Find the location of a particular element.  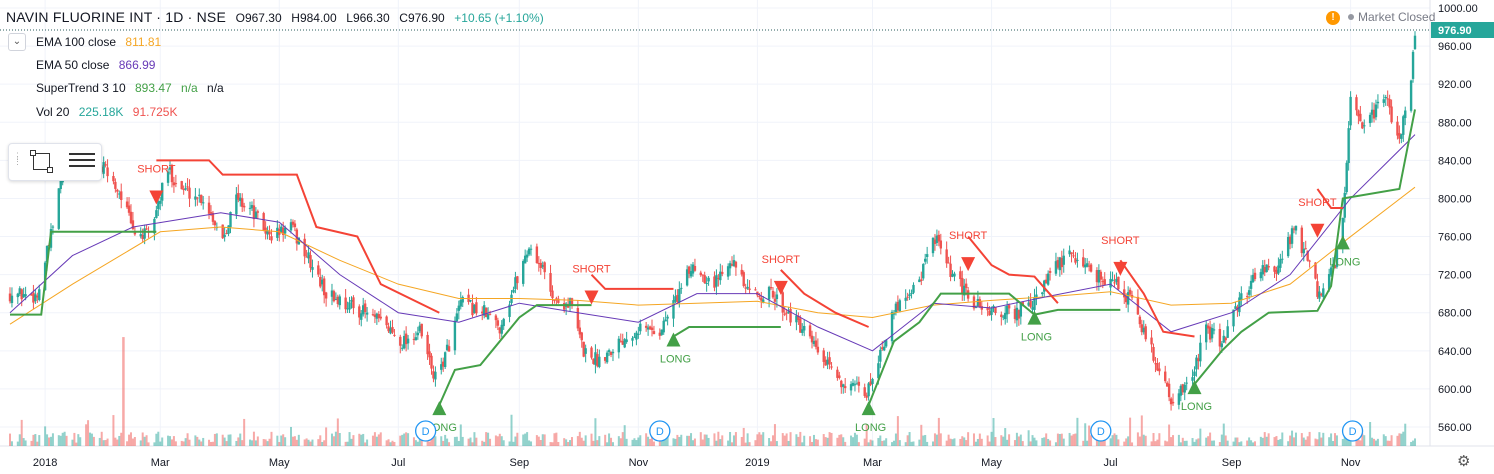

indicator-ema50: EMA 50 close 866.99 is located at coordinates (95, 65).